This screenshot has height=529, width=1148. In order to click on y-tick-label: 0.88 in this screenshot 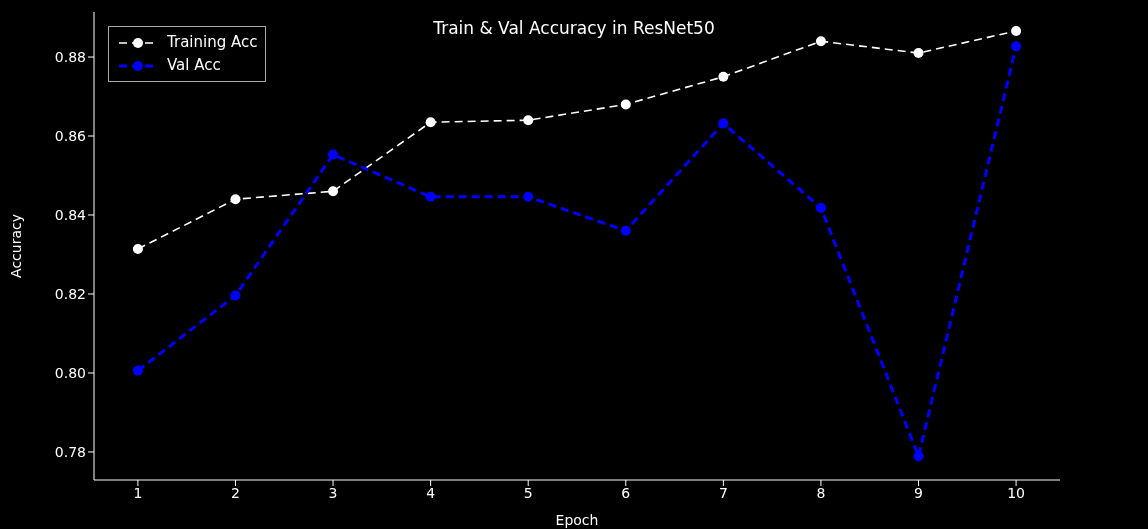, I will do `click(70, 56)`.